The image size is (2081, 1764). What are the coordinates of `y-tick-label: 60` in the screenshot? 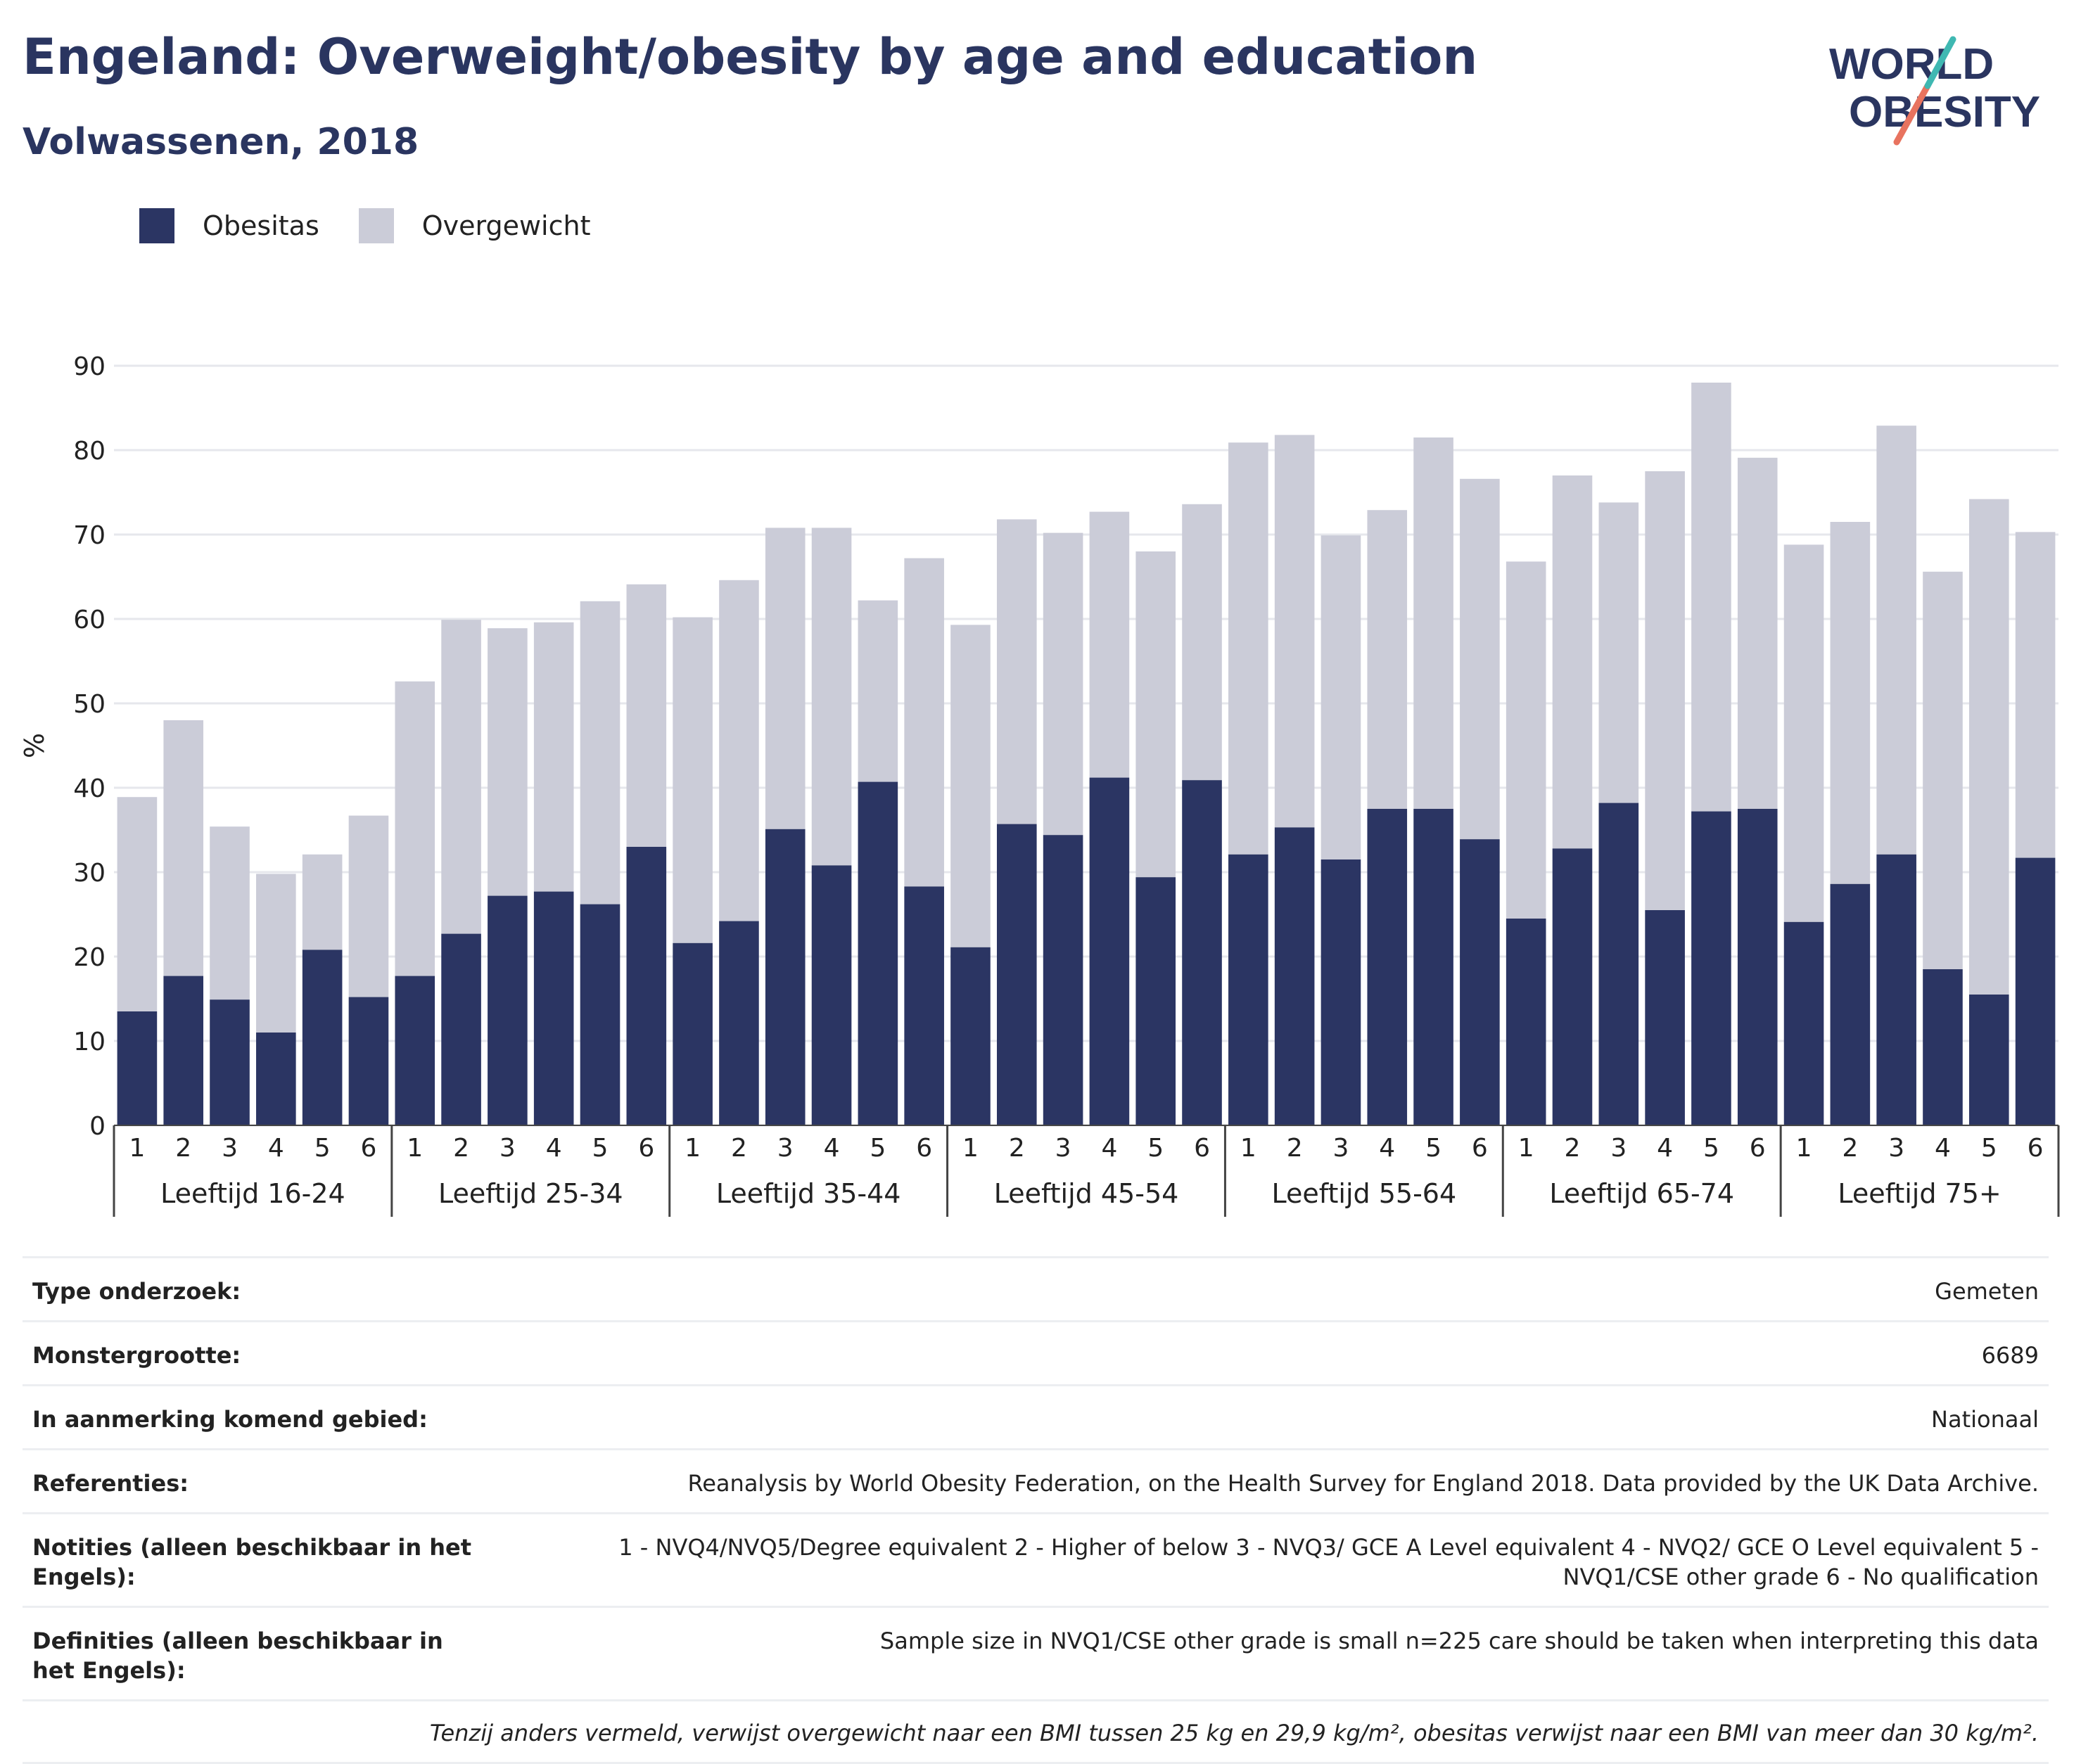 It's located at (89, 620).